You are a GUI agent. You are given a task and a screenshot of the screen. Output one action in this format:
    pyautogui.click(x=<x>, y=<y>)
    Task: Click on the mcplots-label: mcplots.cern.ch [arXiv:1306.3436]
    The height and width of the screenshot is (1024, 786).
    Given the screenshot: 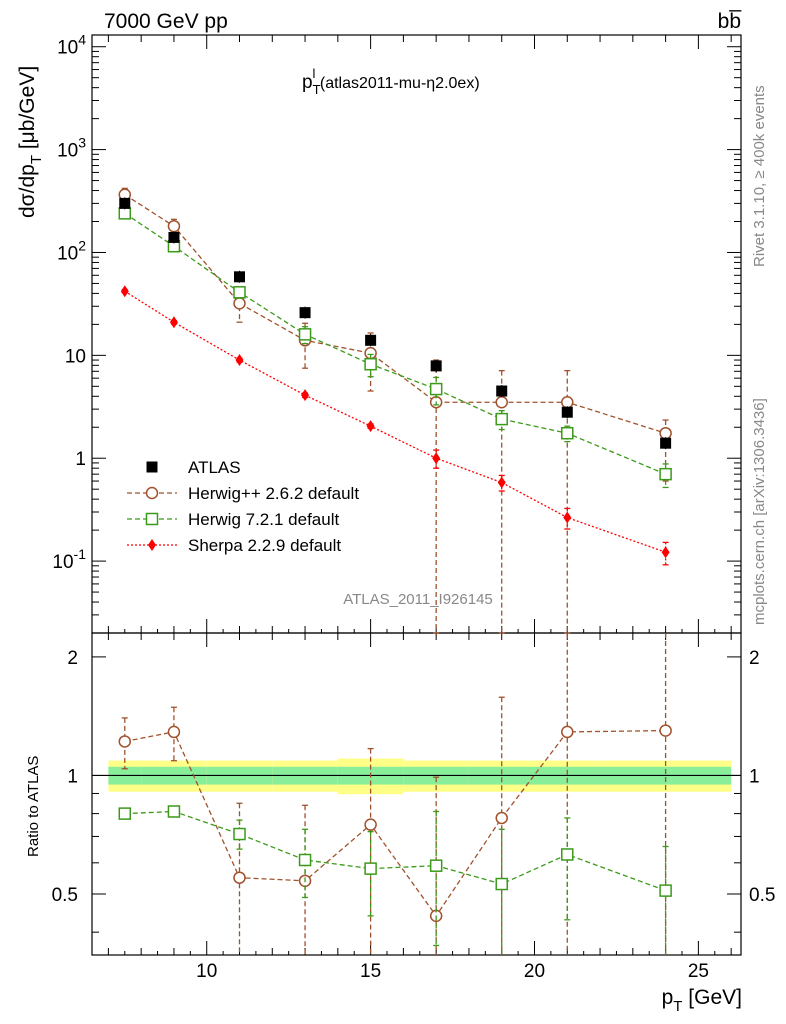 What is the action you would take?
    pyautogui.click(x=759, y=511)
    